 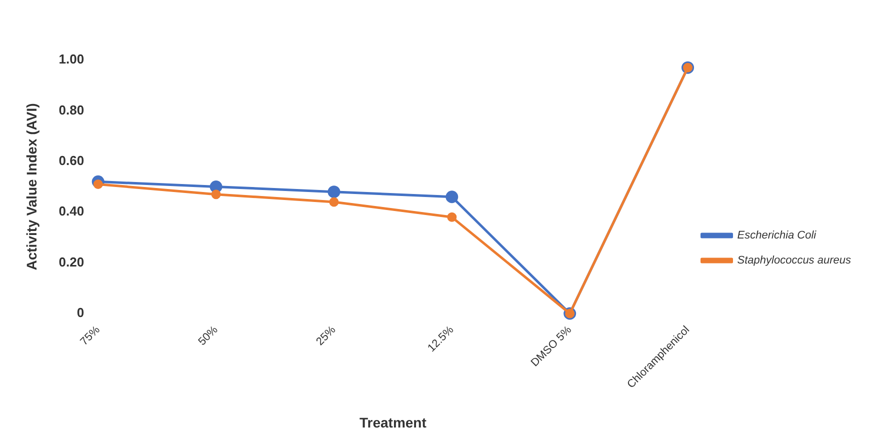 I want to click on legend-label: Staphylococcus aureus, so click(x=794, y=260).